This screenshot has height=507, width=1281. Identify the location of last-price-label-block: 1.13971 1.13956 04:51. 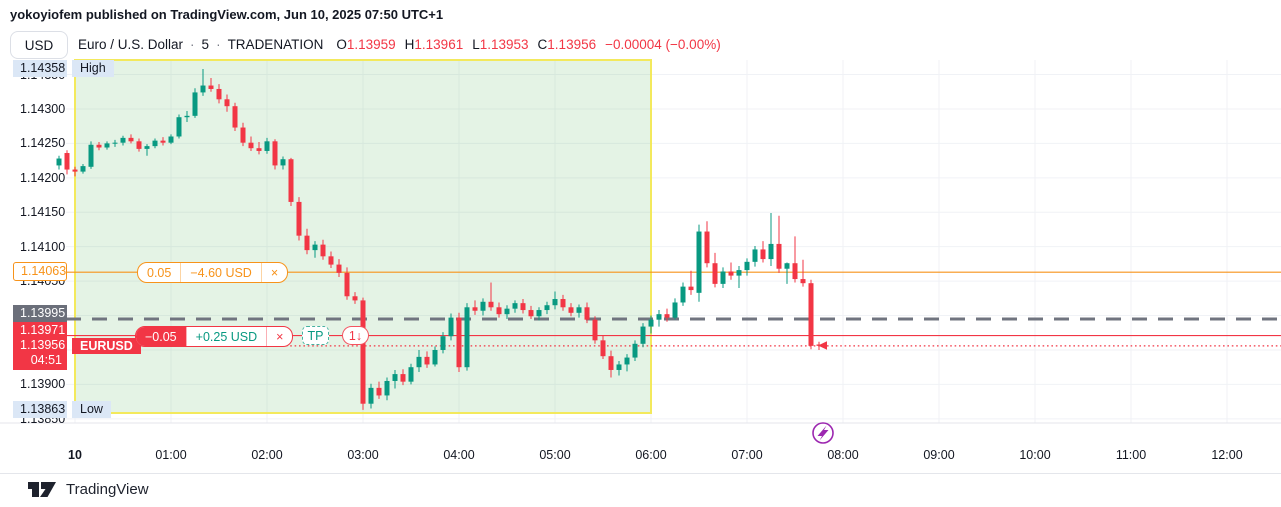
(40, 346).